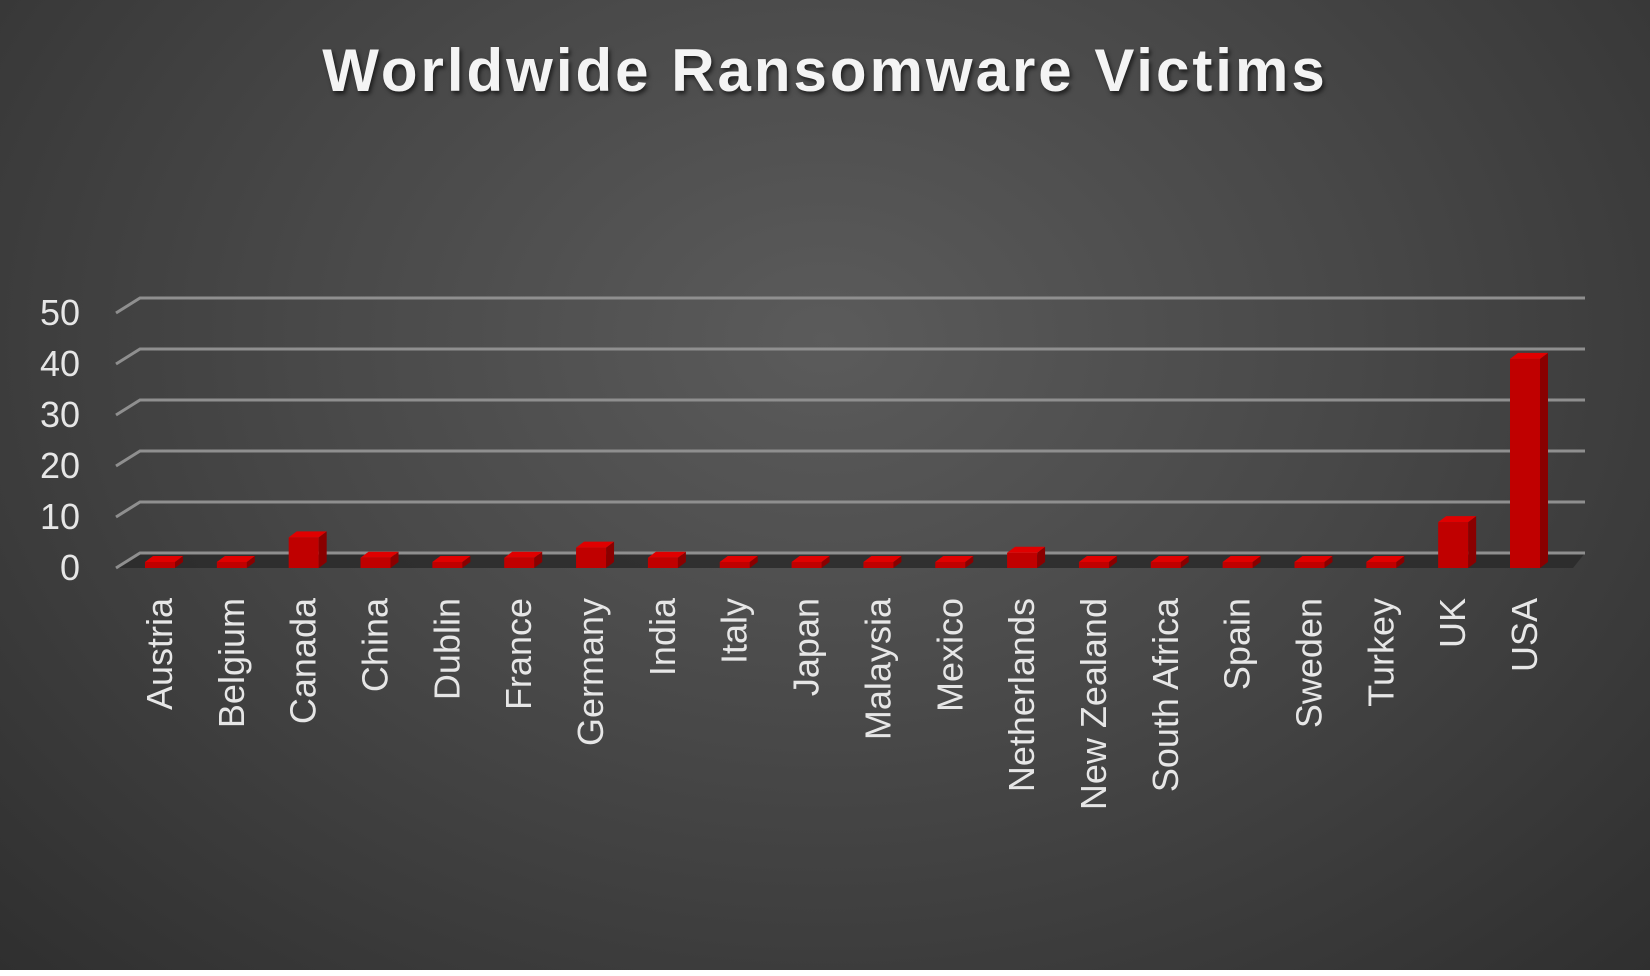 The height and width of the screenshot is (976, 1650). Describe the element at coordinates (518, 654) in the screenshot. I see `x-tick-label: France` at that location.